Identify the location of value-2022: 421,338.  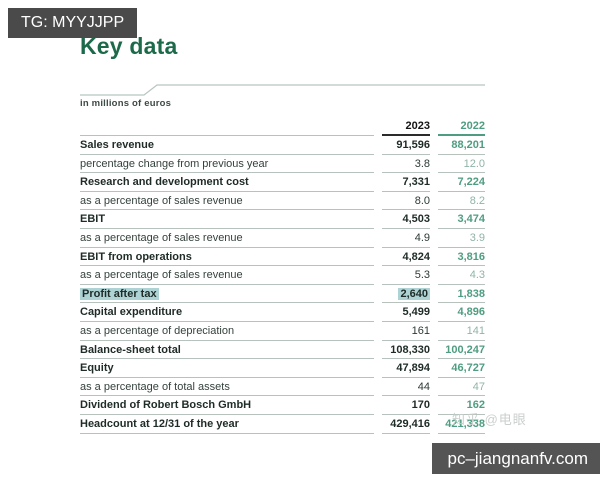
(461, 426).